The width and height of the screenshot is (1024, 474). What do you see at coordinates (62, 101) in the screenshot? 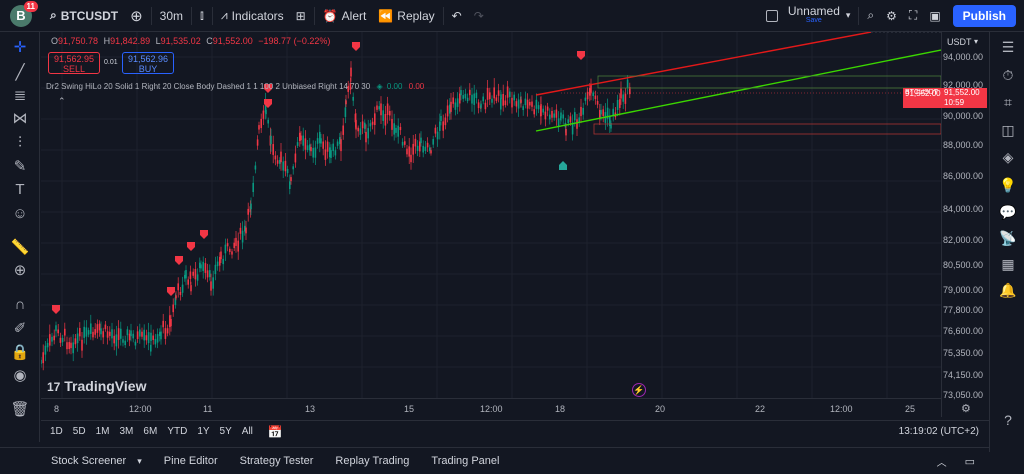
I see `collapse-legend-button: ⌃` at bounding box center [62, 101].